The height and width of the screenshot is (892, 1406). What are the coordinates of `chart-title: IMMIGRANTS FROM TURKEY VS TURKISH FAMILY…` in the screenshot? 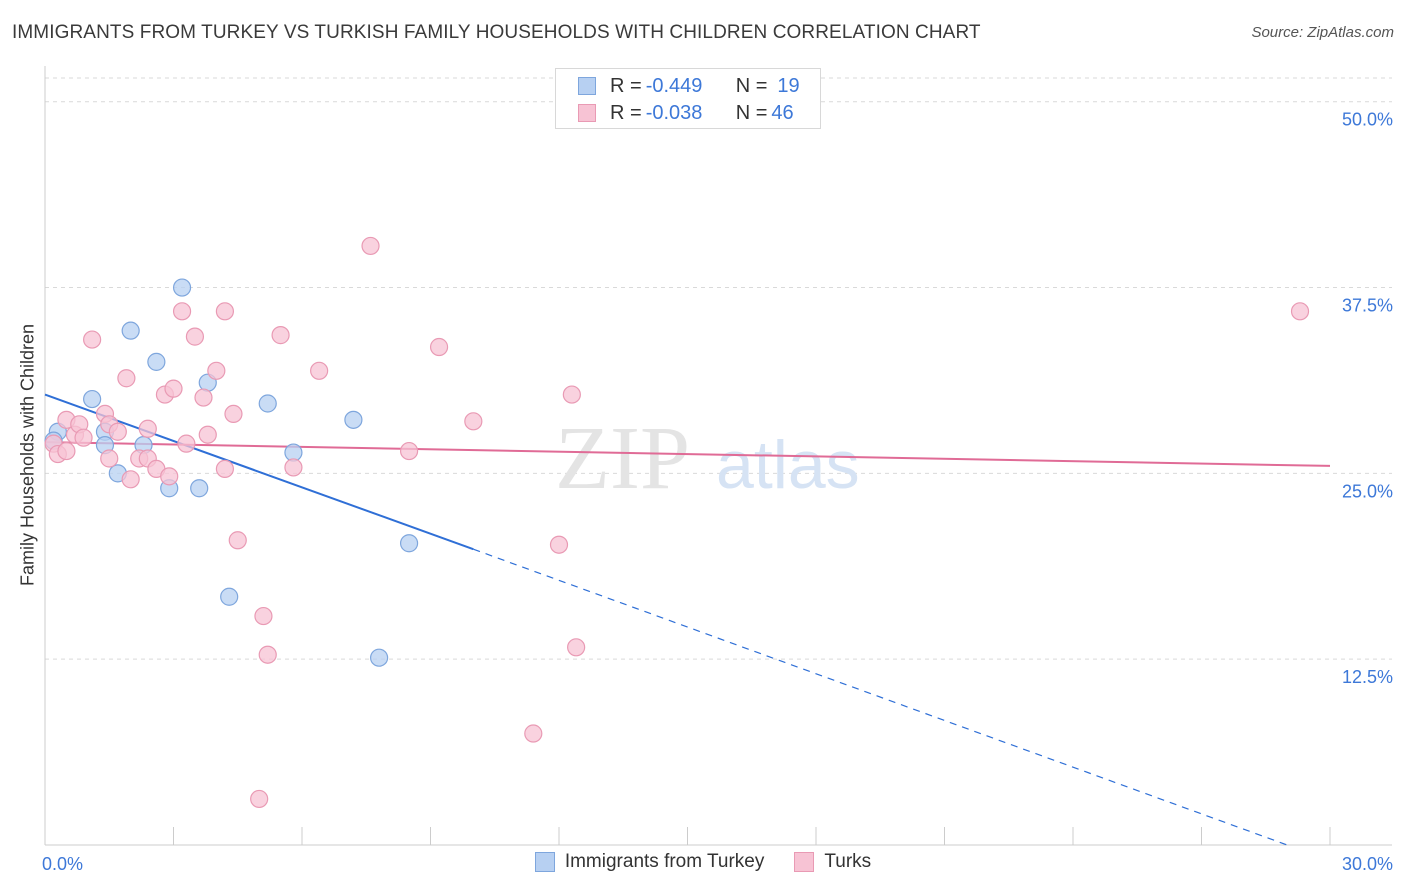 It's located at (496, 32).